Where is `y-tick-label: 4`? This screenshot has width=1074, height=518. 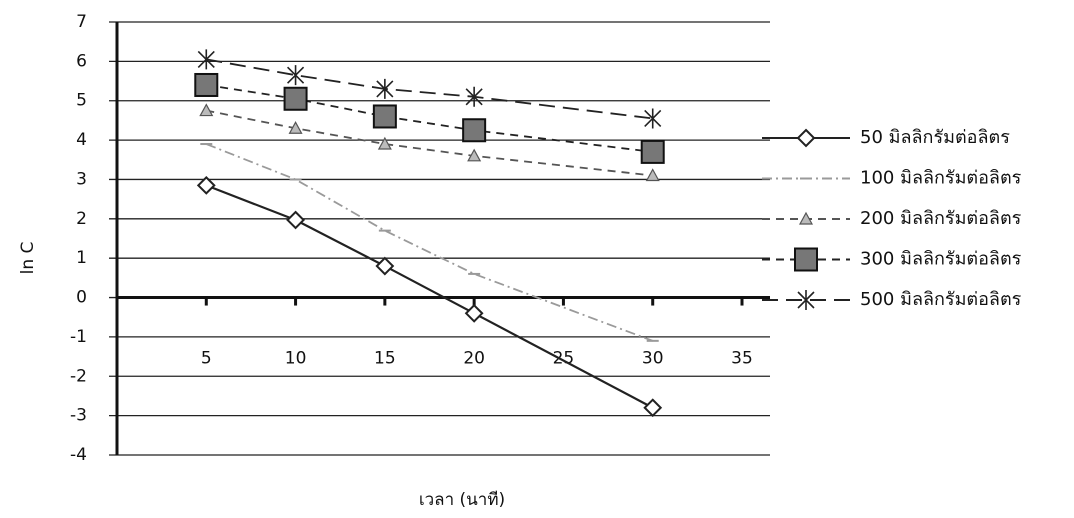 y-tick-label: 4 is located at coordinates (81, 140).